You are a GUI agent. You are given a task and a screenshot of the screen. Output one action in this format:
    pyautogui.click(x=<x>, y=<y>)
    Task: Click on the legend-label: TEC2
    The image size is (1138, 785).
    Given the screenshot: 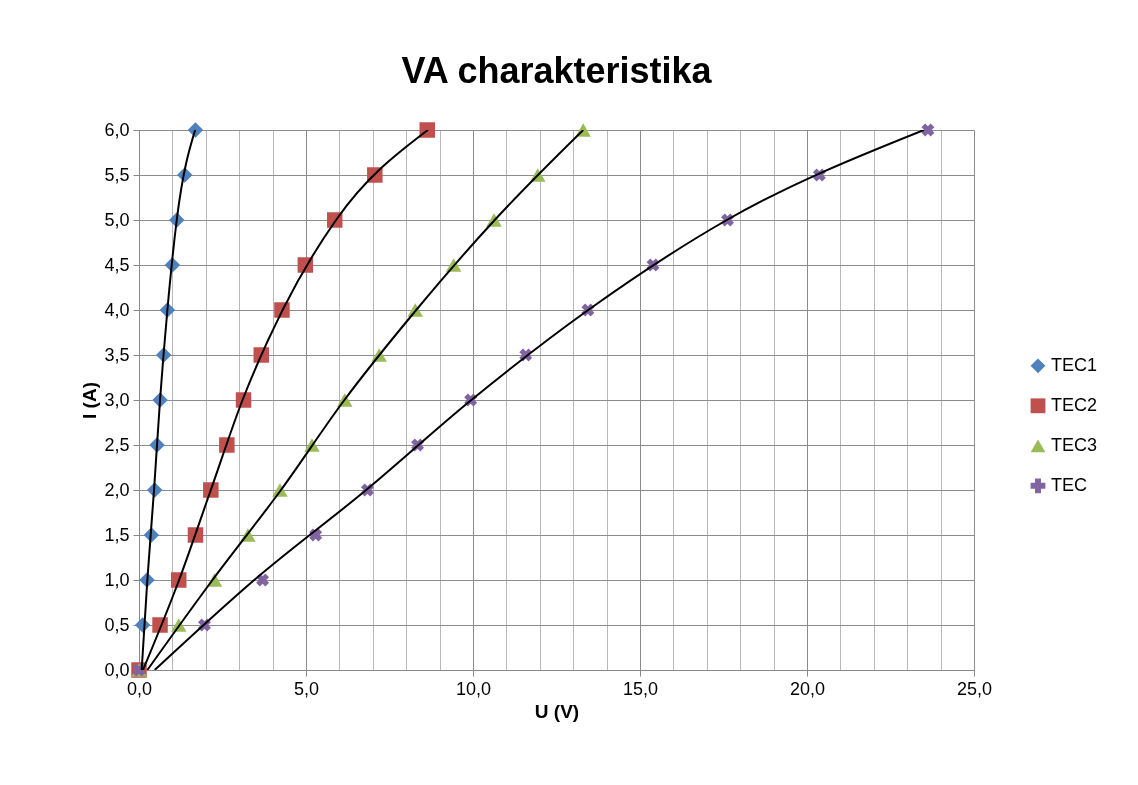 What is the action you would take?
    pyautogui.click(x=1074, y=404)
    